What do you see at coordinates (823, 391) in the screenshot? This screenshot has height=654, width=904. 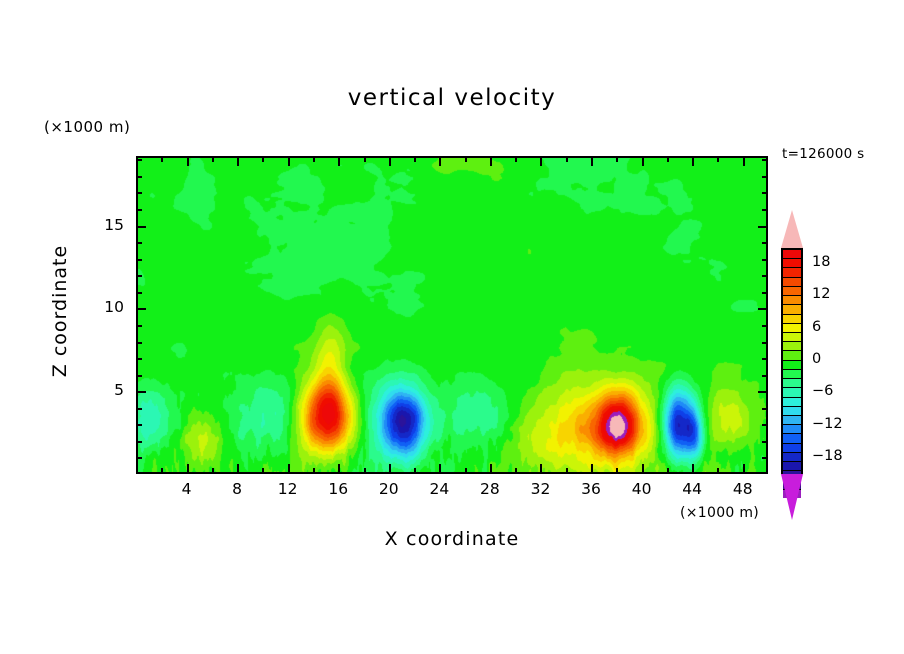 I see `colorbar-label--6: −6` at bounding box center [823, 391].